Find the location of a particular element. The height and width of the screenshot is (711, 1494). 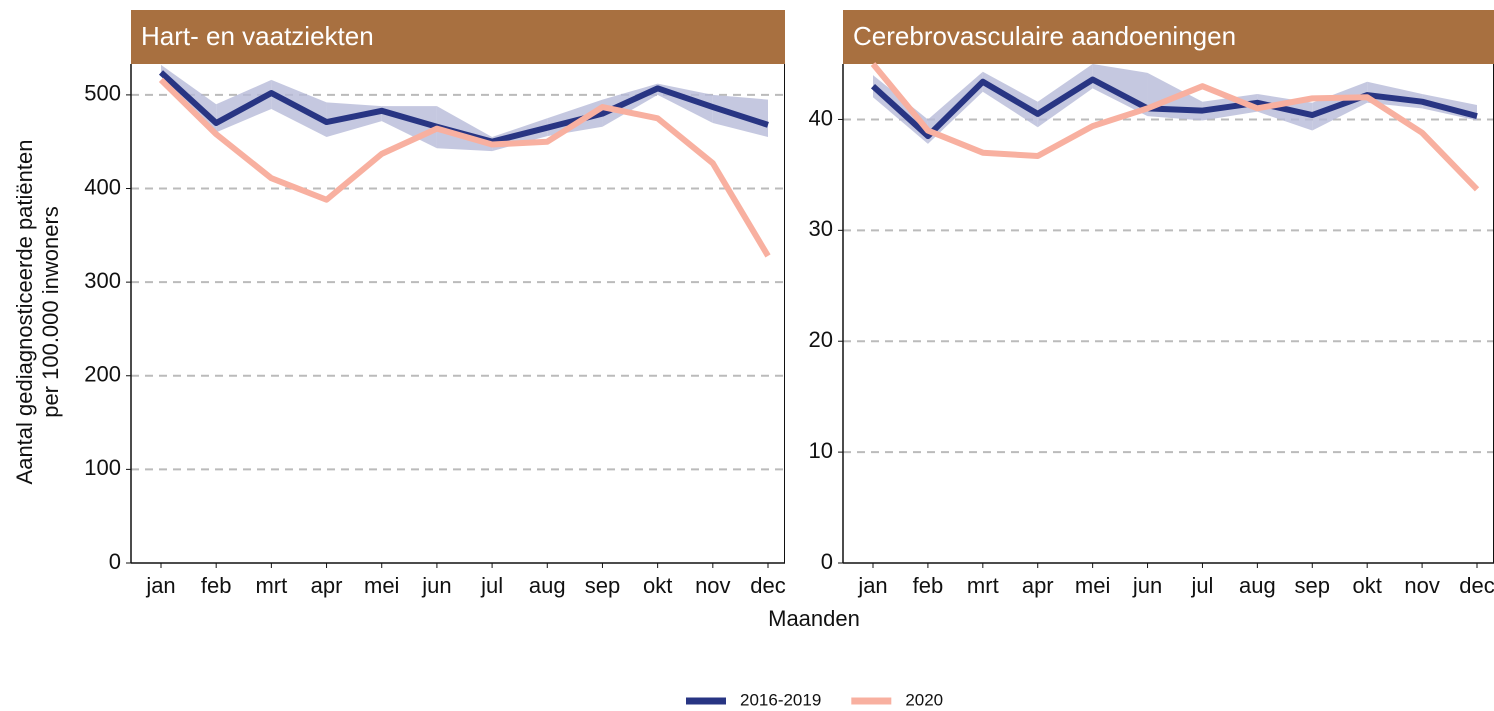

y-tick-label: 400 is located at coordinates (102, 186).